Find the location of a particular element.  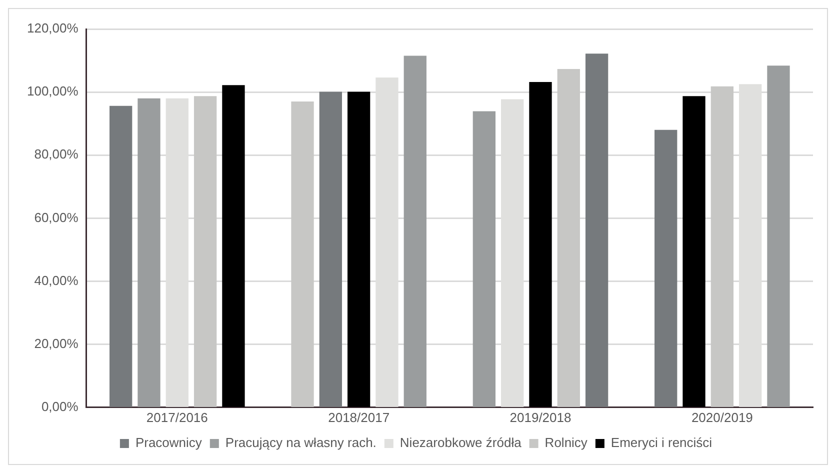

y-tick-label: 60,00% is located at coordinates (56, 217).